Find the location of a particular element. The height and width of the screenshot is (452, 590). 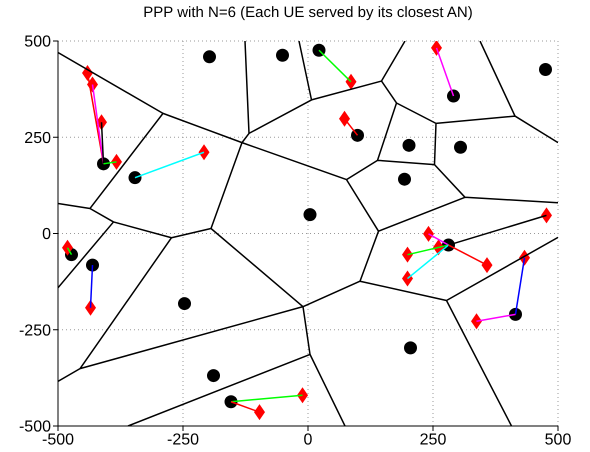

y-tick-label: 500 is located at coordinates (38, 42).